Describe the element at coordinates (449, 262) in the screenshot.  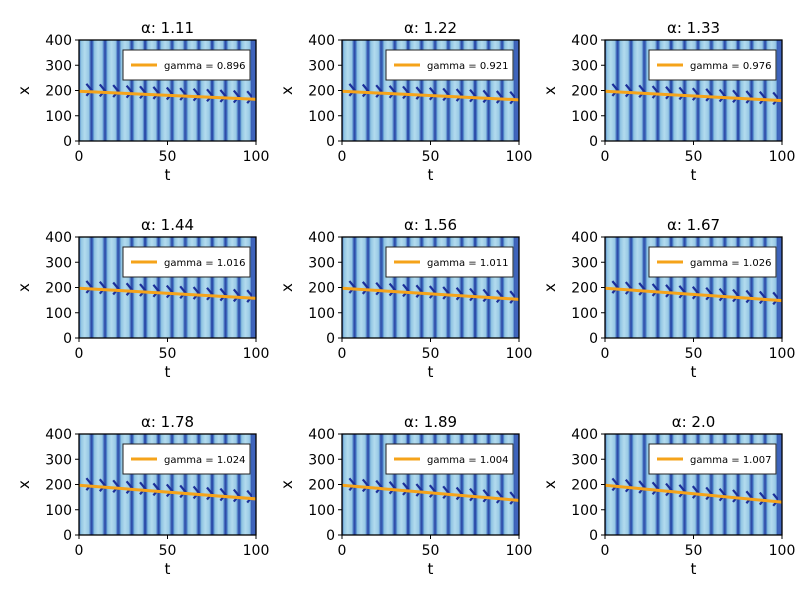
I see `legend: gamma = 1.011` at that location.